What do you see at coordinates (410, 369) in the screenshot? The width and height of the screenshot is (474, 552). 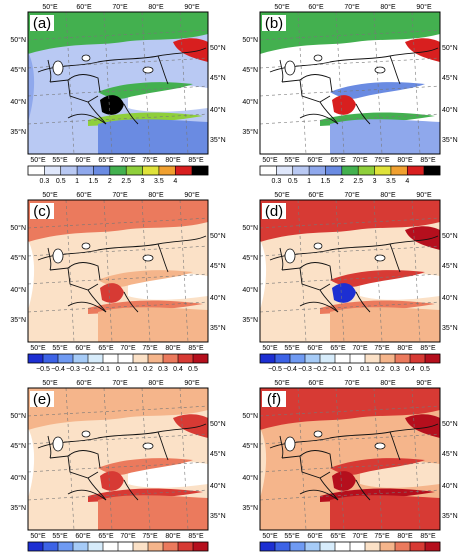 I see `colorbar-tick-label: 0.4` at bounding box center [410, 369].